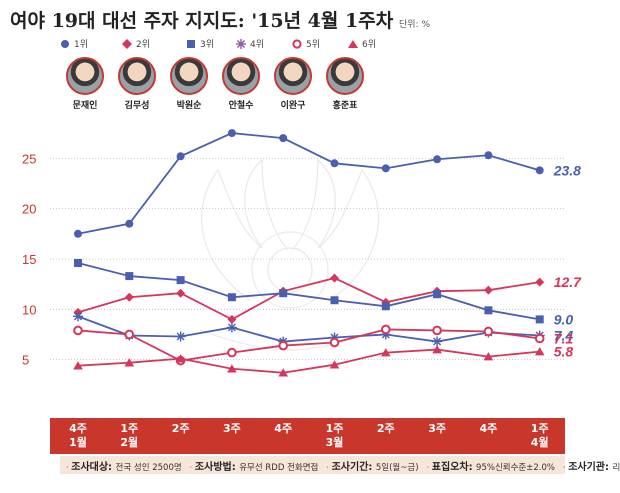 This screenshot has width=620, height=493. What do you see at coordinates (591, 465) in the screenshot?
I see `footer-item: · 조사기관: 리얼미터` at bounding box center [591, 465].